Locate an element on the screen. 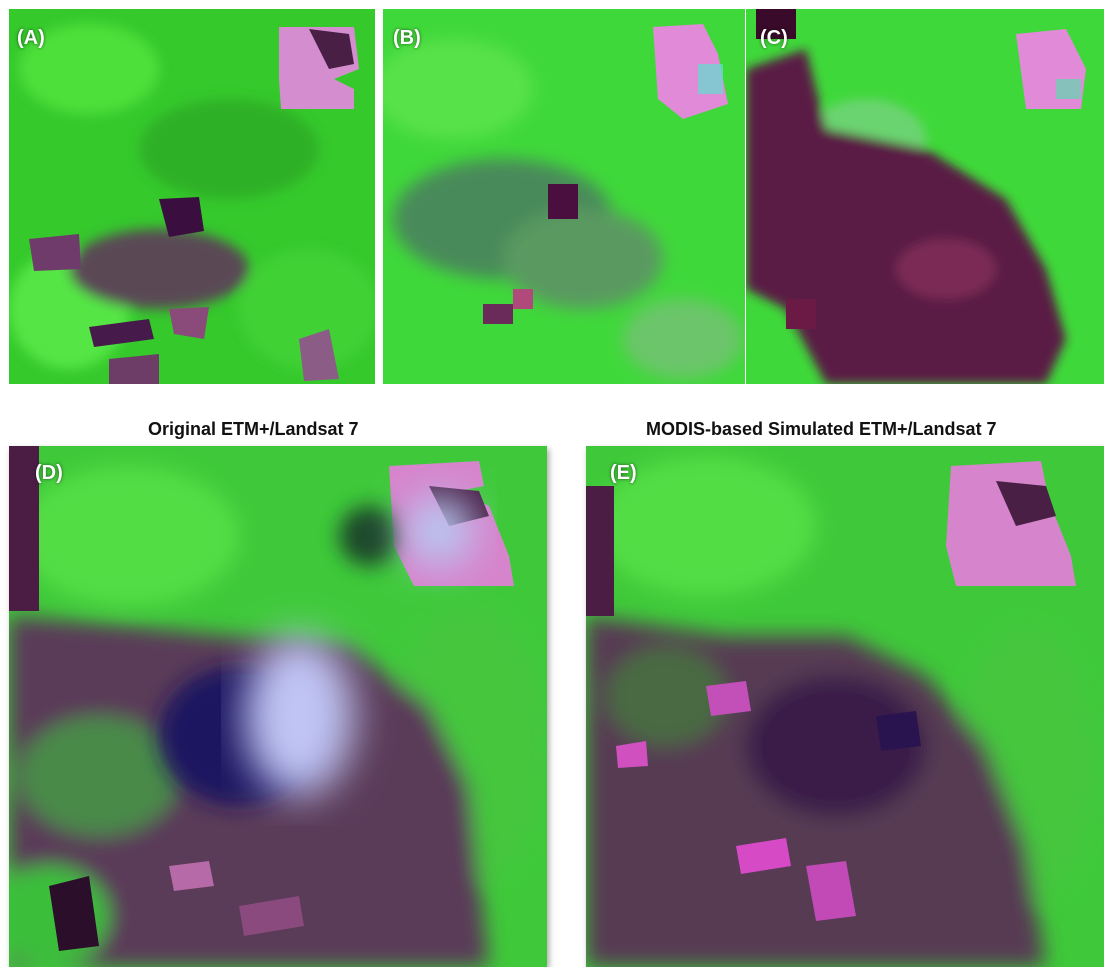 This screenshot has width=1104, height=967. satellite-image-c is located at coordinates (925, 196).